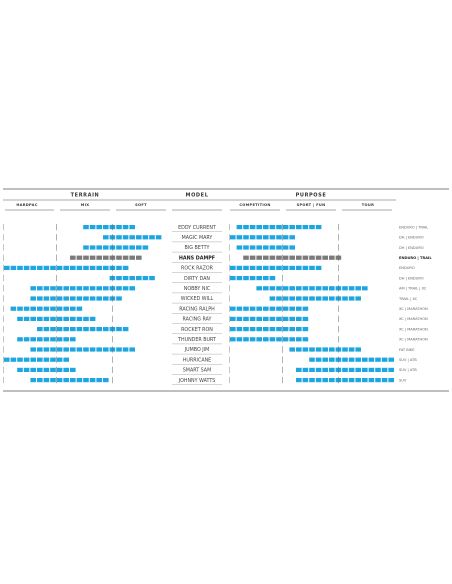 This screenshot has height=584, width=452. What do you see at coordinates (217, 258) in the screenshot?
I see `chart-row: HANS DAMPF ENDURO | TRAIL` at bounding box center [217, 258].